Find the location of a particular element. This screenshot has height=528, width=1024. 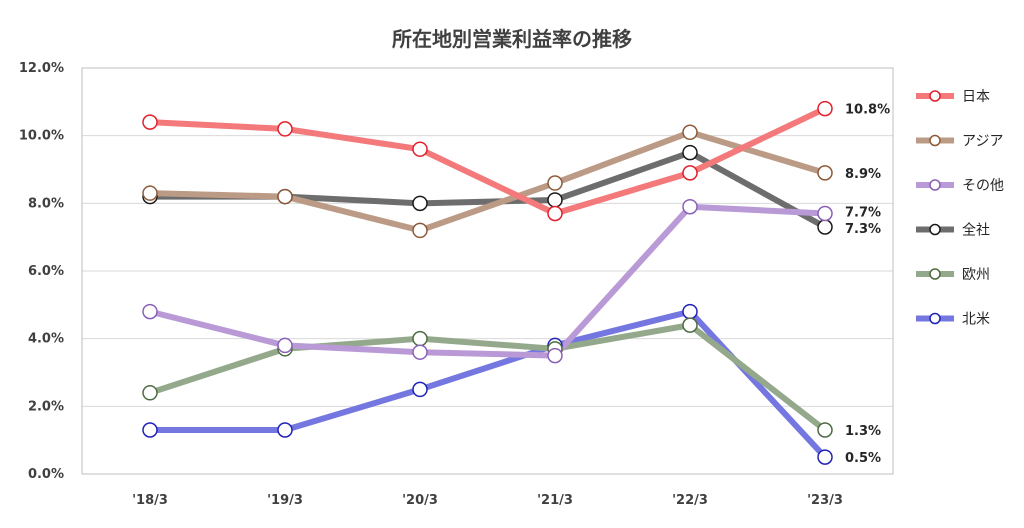

x-tick-label: '22/3 is located at coordinates (690, 500).